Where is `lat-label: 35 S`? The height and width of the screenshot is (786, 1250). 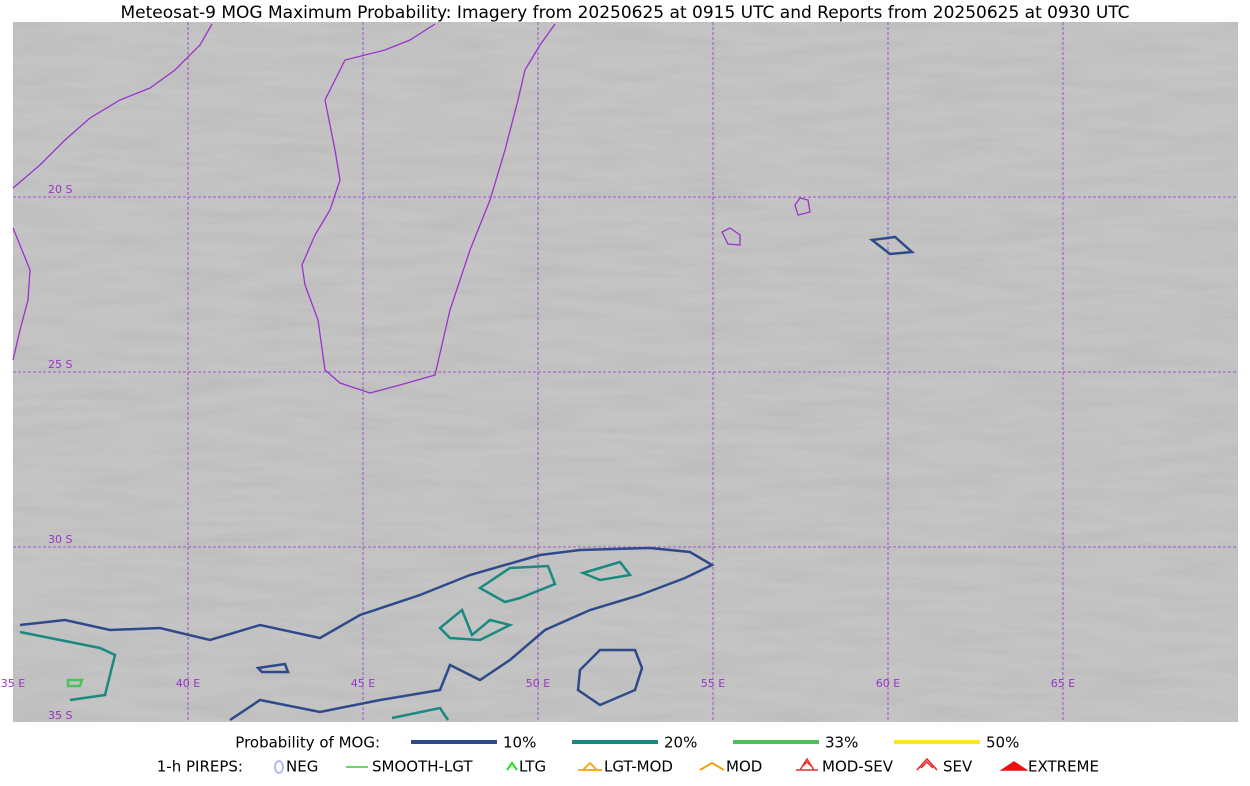
lat-label: 35 S is located at coordinates (60, 715).